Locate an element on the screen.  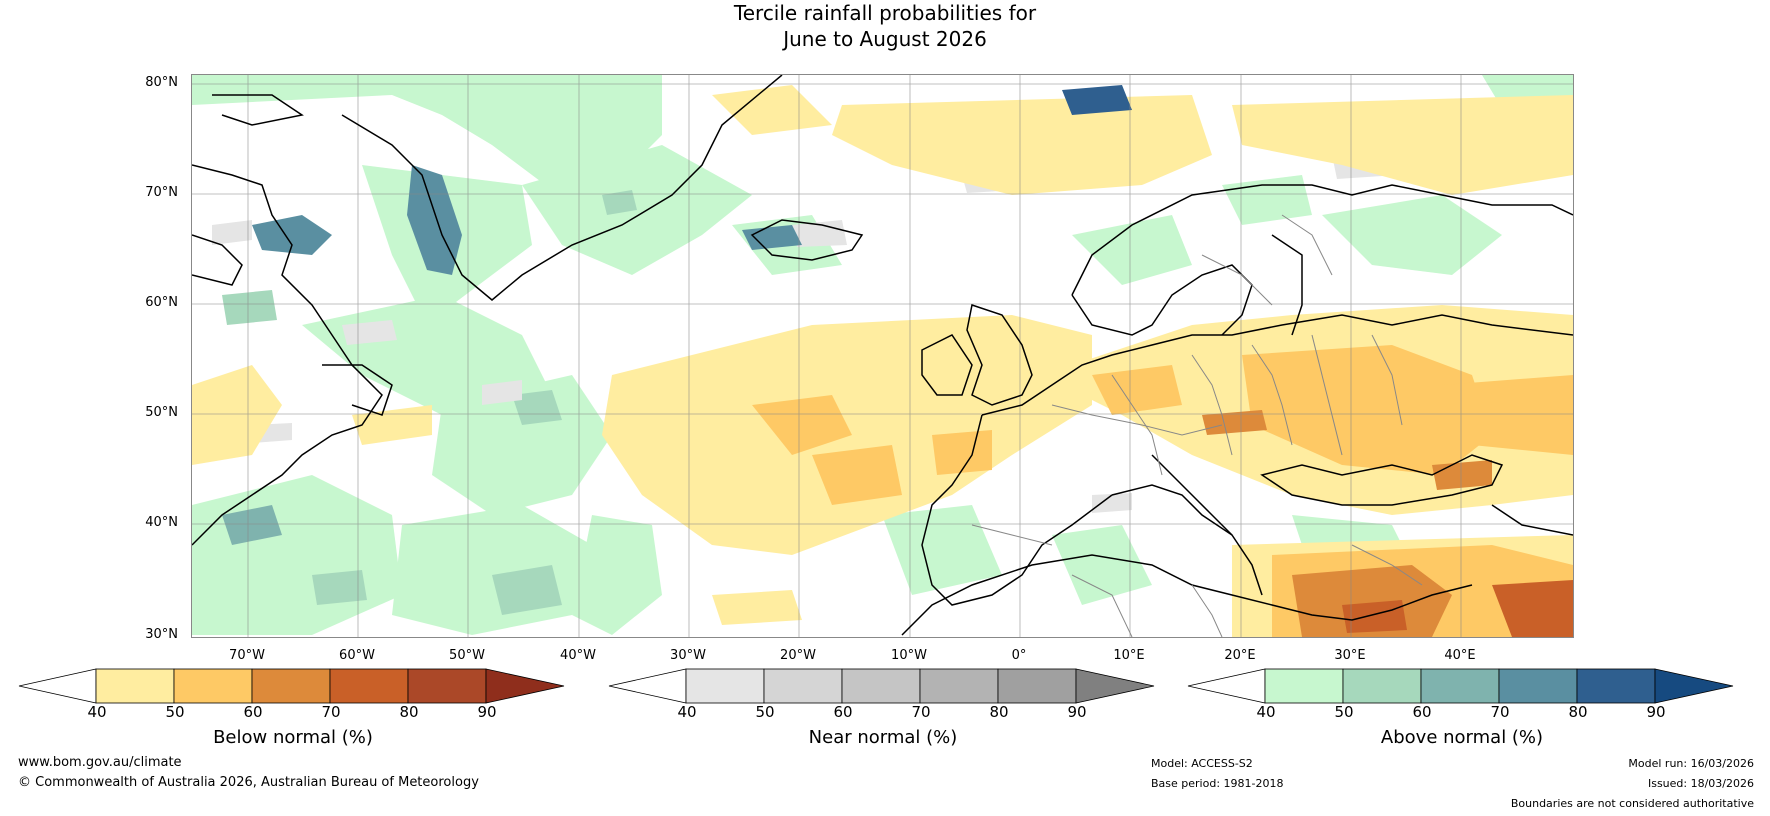
above-normal-label: Above normal (%) is located at coordinates (1462, 737).